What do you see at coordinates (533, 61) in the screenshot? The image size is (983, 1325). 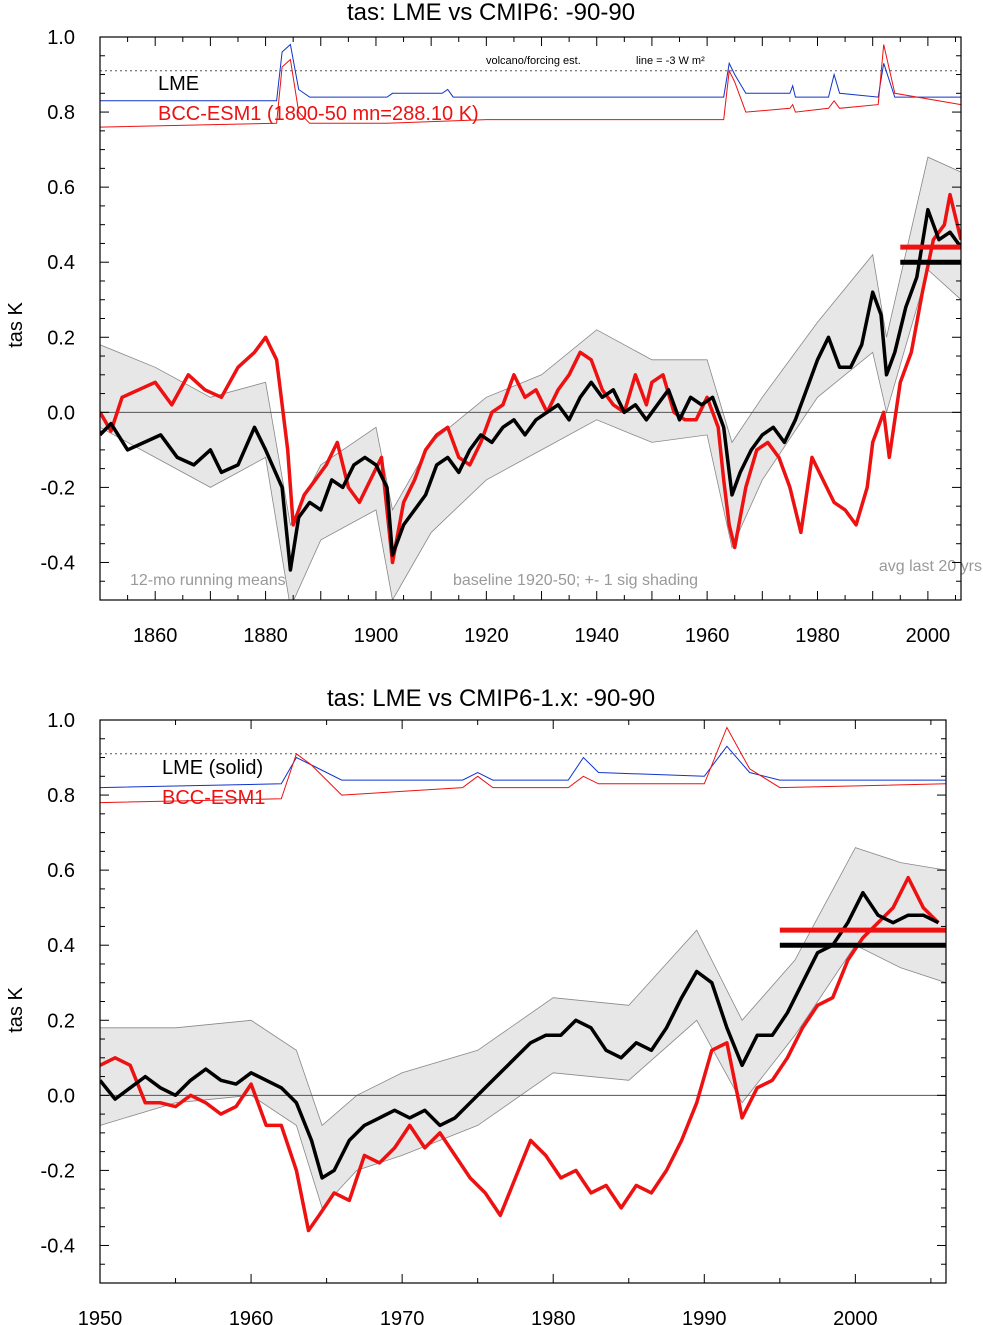 I see `forcing-annotation: volcano/forcing est.` at bounding box center [533, 61].